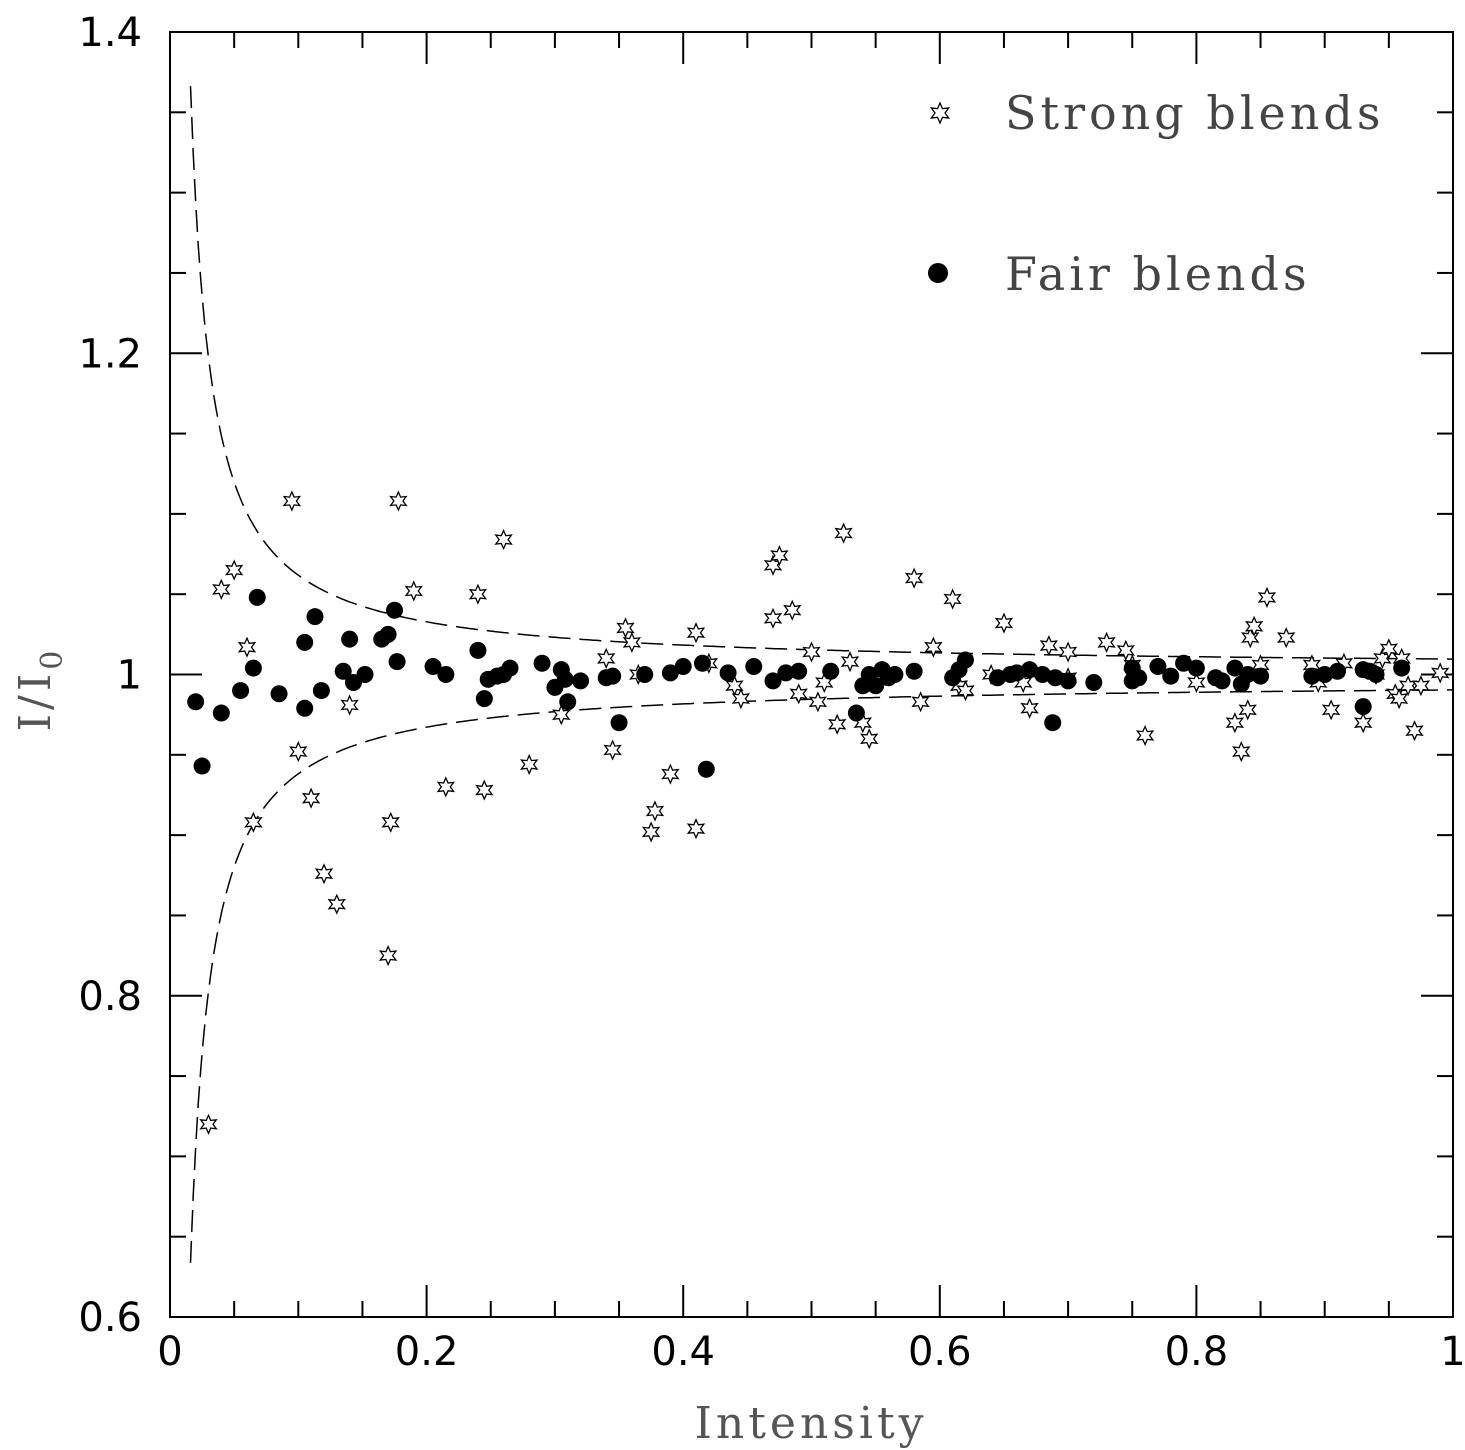 Image resolution: width=1465 pixels, height=1450 pixels. Describe the element at coordinates (1158, 274) in the screenshot. I see `legend-label-fair-blends: Fair blends` at that location.